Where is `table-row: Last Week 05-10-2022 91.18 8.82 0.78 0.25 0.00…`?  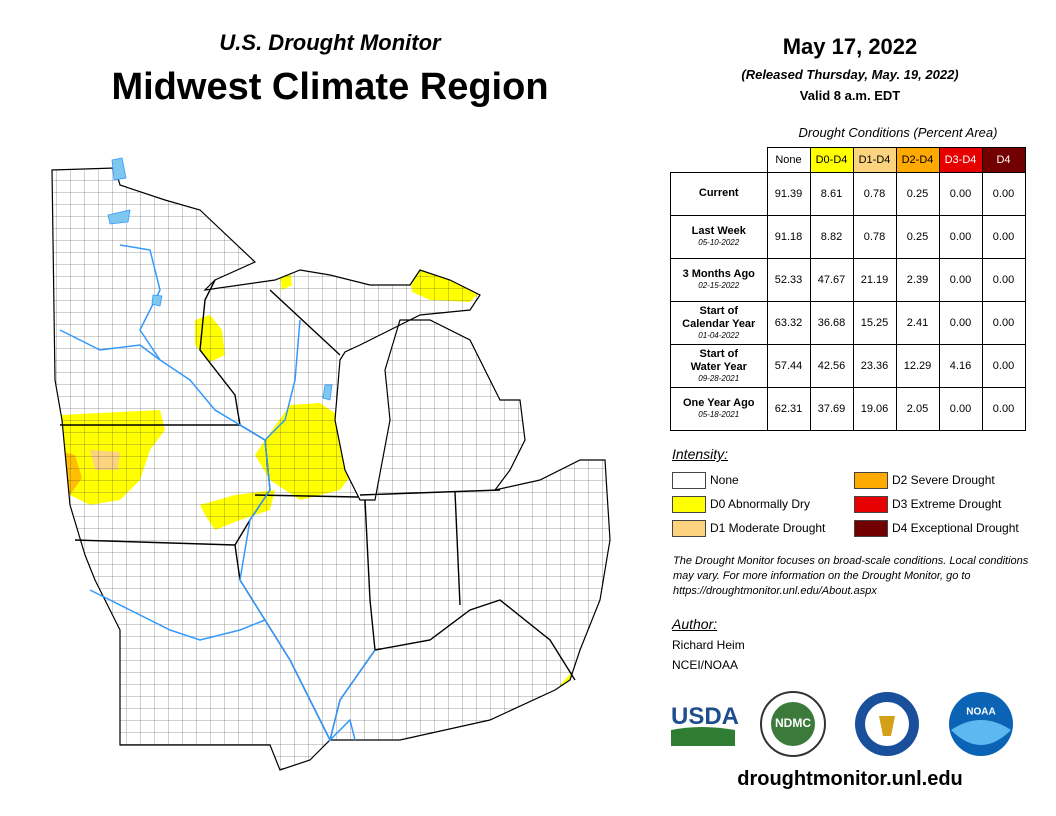 table-row: Last Week 05-10-2022 91.18 8.82 0.78 0.25 0.00… is located at coordinates (848, 236).